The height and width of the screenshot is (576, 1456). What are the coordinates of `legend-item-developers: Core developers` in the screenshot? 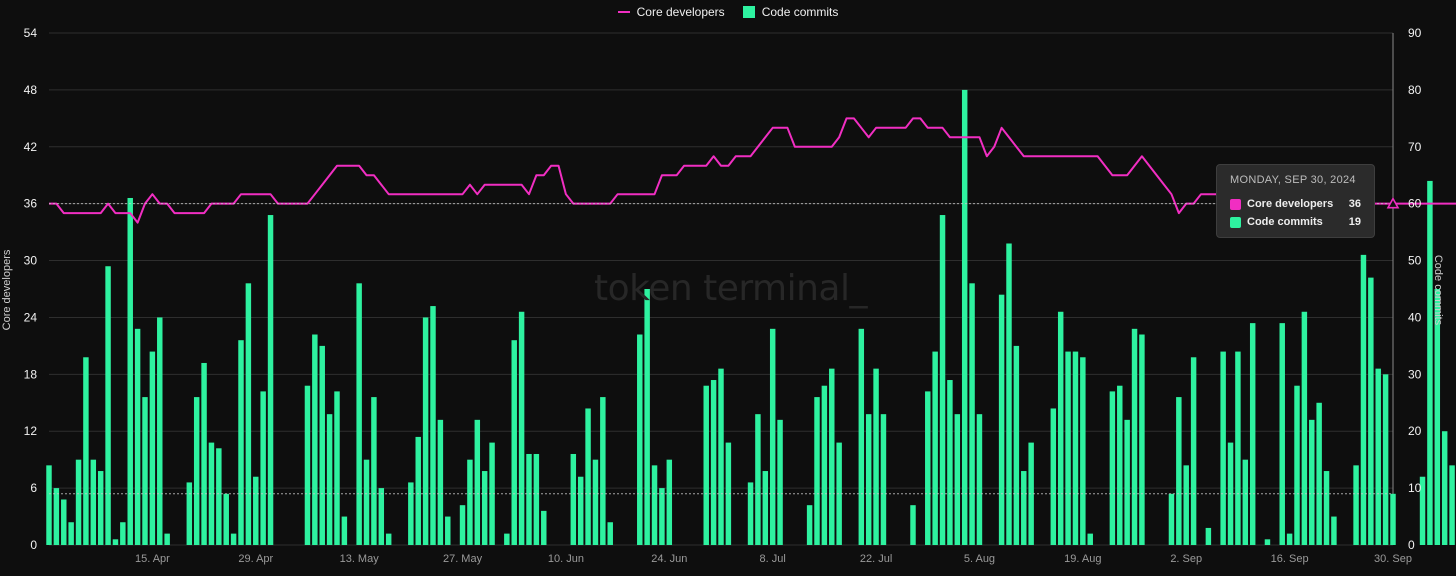 It's located at (671, 12).